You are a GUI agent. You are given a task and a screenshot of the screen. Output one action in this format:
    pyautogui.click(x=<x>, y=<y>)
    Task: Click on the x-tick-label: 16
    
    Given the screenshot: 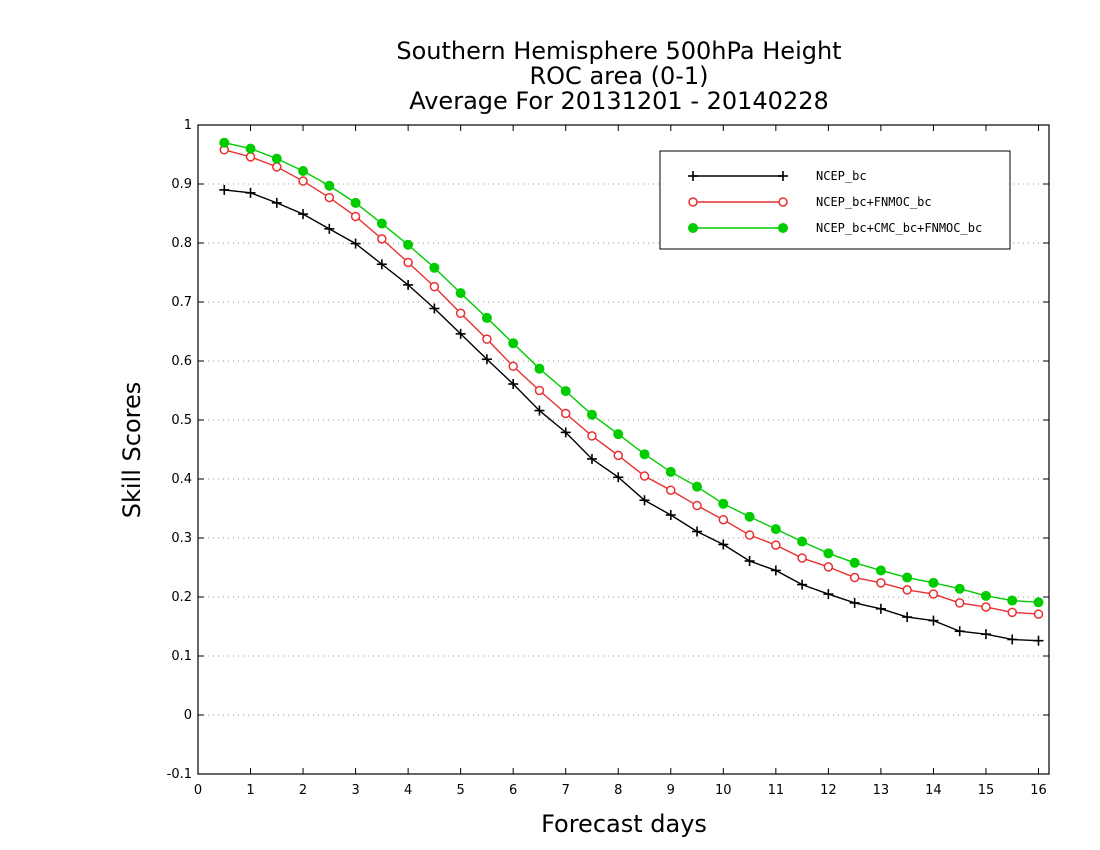 What is the action you would take?
    pyautogui.click(x=1038, y=790)
    